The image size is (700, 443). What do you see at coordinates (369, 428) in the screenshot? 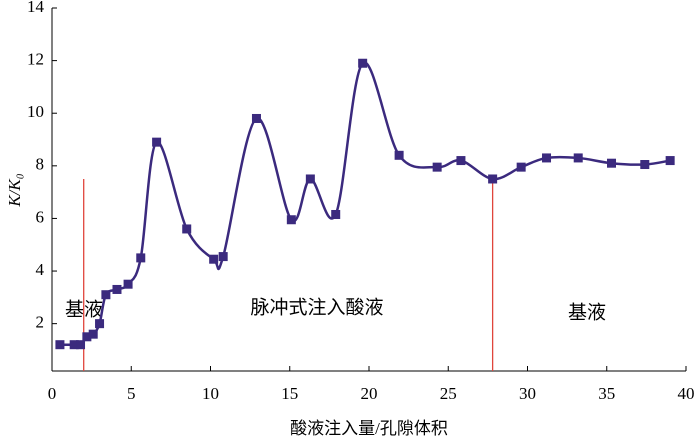
I see `x-axis-label: 酸液注入量/孔隙体积` at bounding box center [369, 428].